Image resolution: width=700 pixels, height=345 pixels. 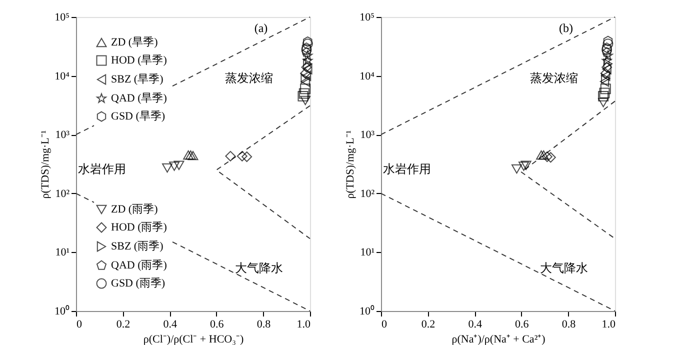 I want to click on annotation: (a), so click(x=261, y=28).